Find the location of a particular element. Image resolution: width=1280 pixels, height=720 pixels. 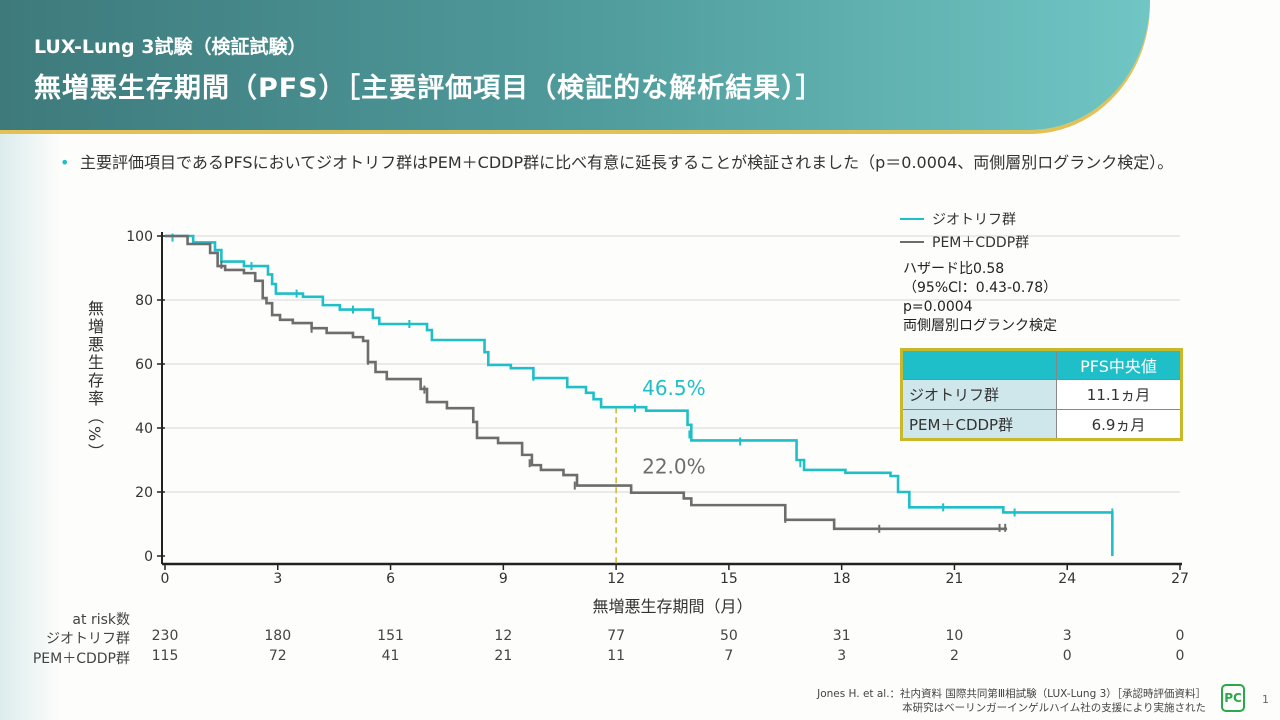

y-axis-label: 無増悪生存率（%） is located at coordinates (94, 381).